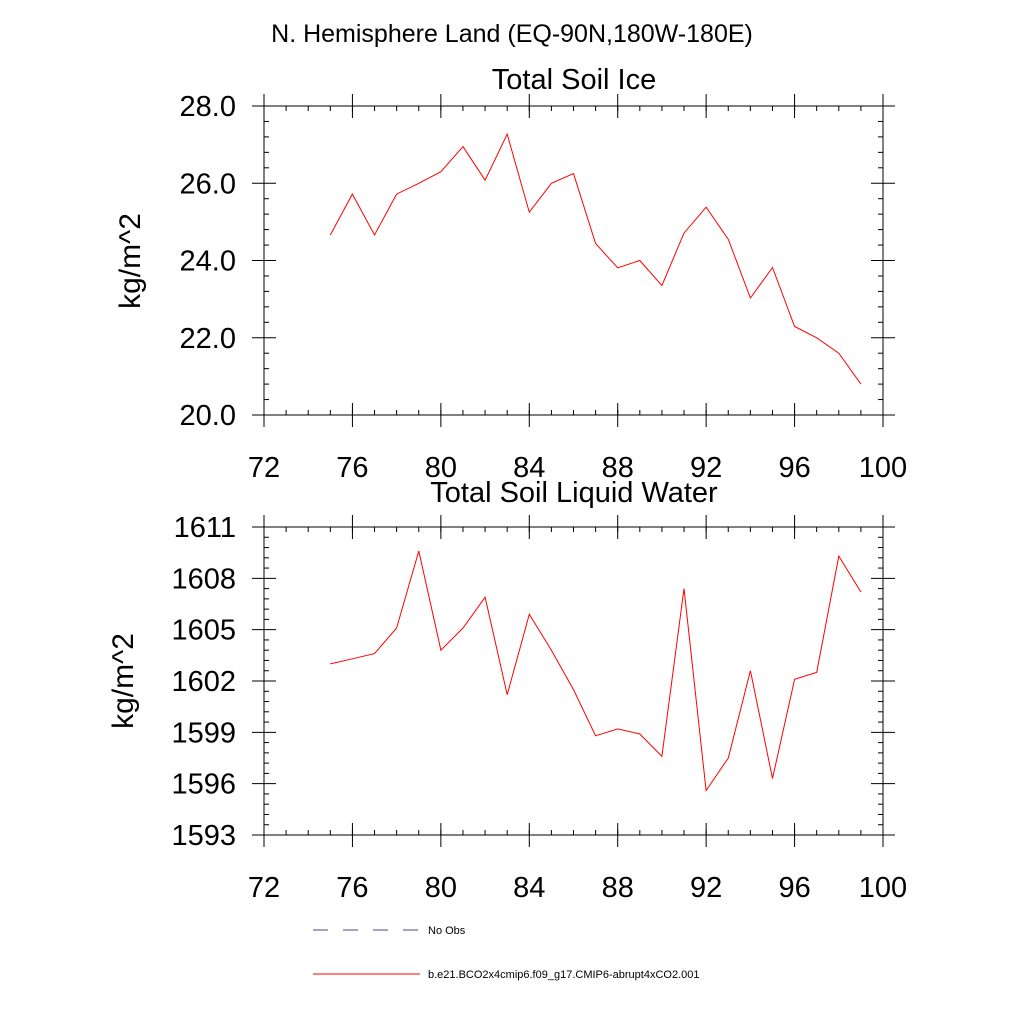 The image size is (1024, 1024). What do you see at coordinates (208, 339) in the screenshot?
I see `y-tick-label: 22.0` at bounding box center [208, 339].